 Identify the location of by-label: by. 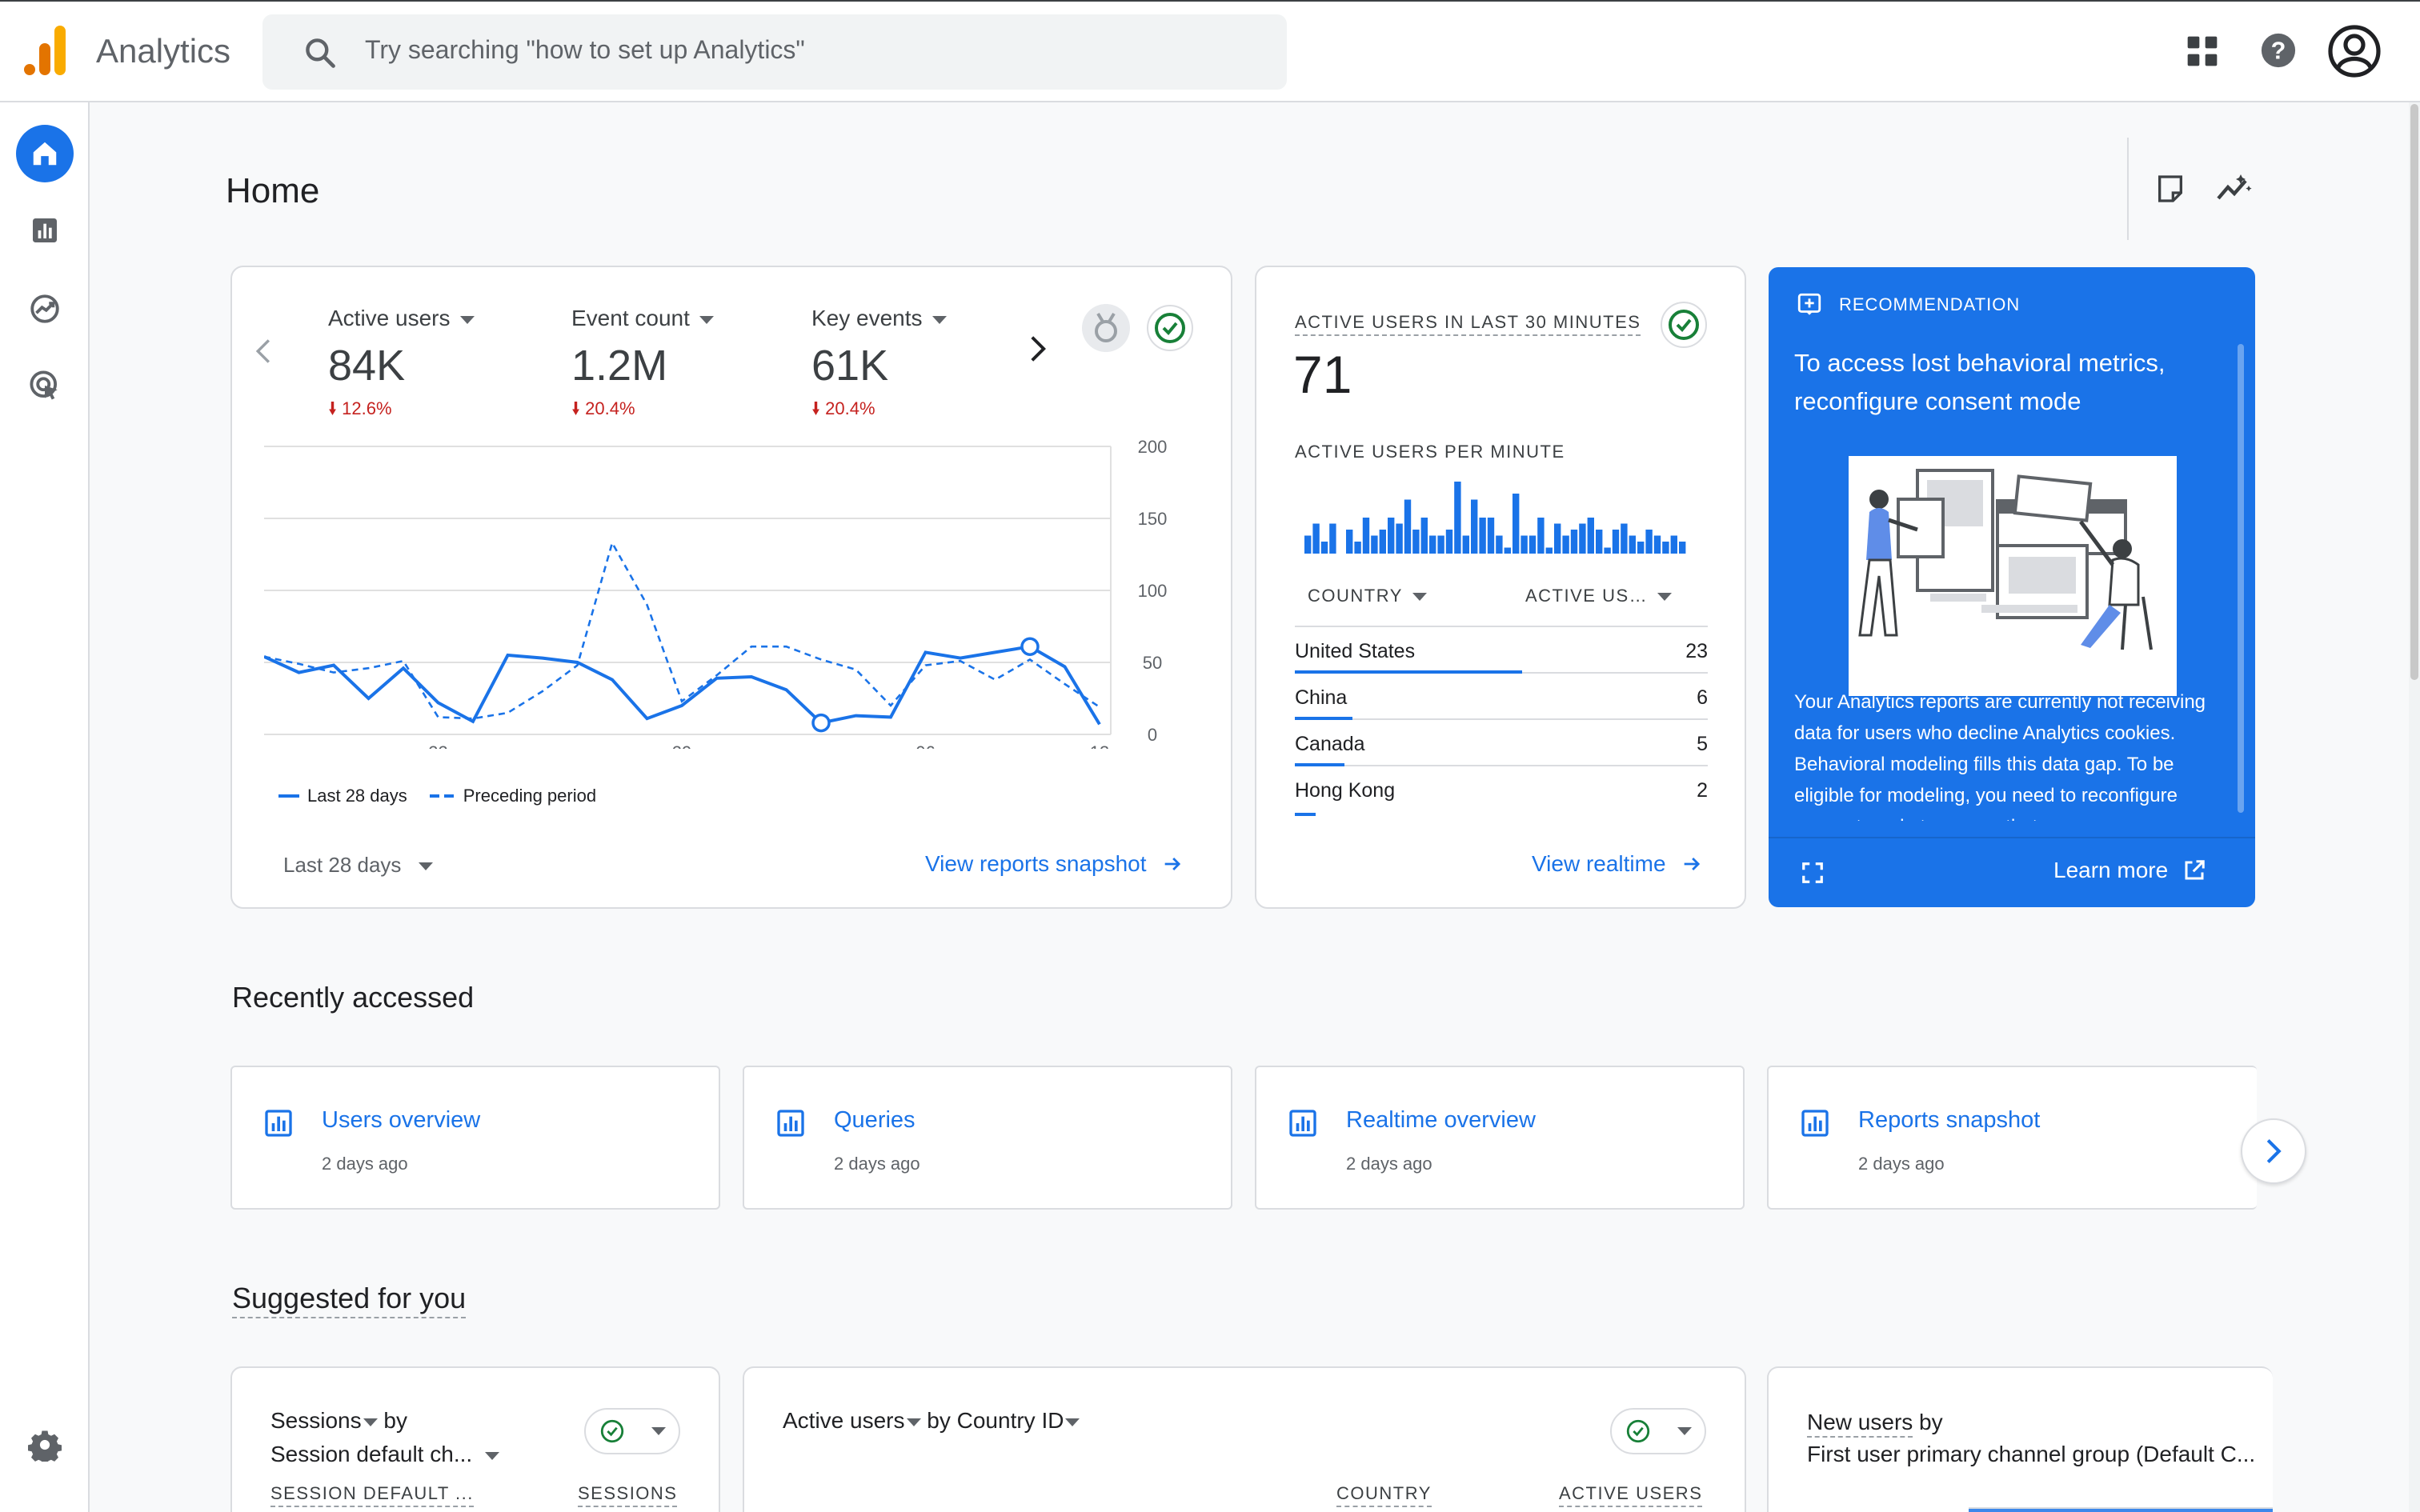
(938, 1420).